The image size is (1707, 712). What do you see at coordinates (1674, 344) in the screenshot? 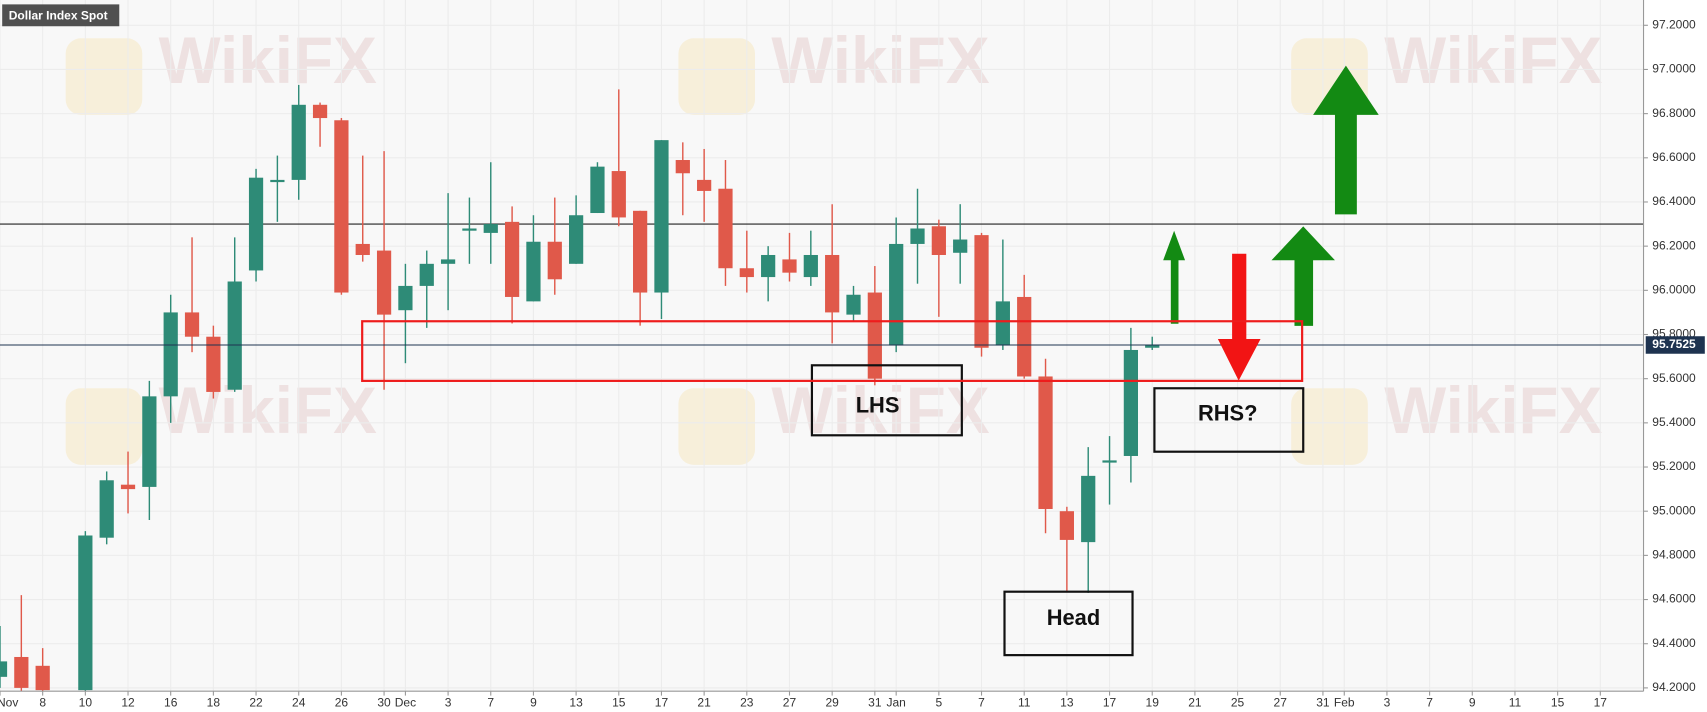
I see `last-price-label: 95.7525` at bounding box center [1674, 344].